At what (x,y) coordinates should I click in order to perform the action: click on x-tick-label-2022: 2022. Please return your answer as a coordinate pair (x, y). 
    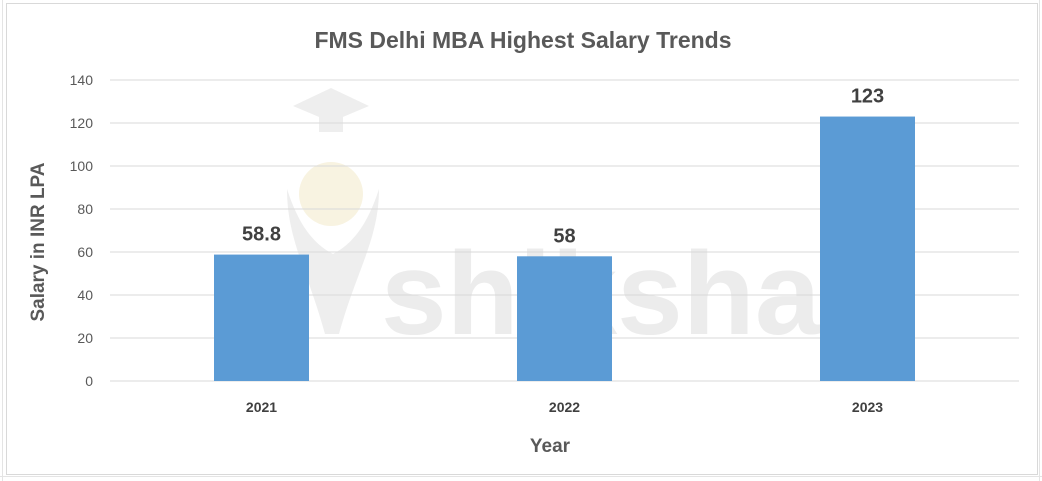
    Looking at the image, I should click on (564, 407).